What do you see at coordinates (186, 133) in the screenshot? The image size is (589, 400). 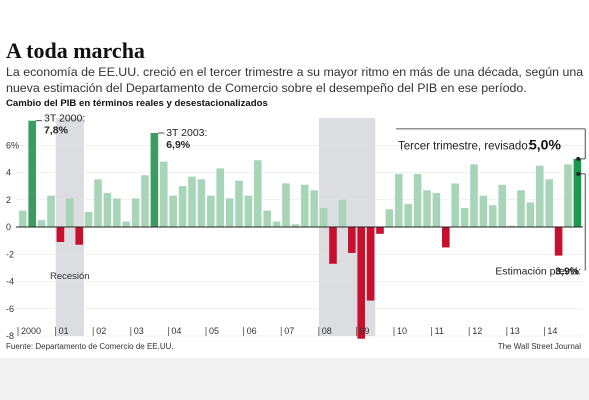 I see `annotation-label: 3T 2003:` at bounding box center [186, 133].